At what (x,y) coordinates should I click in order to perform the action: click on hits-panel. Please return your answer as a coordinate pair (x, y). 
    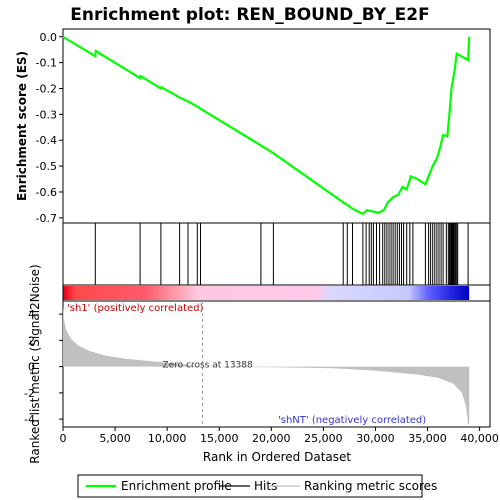
    Looking at the image, I should click on (276, 254).